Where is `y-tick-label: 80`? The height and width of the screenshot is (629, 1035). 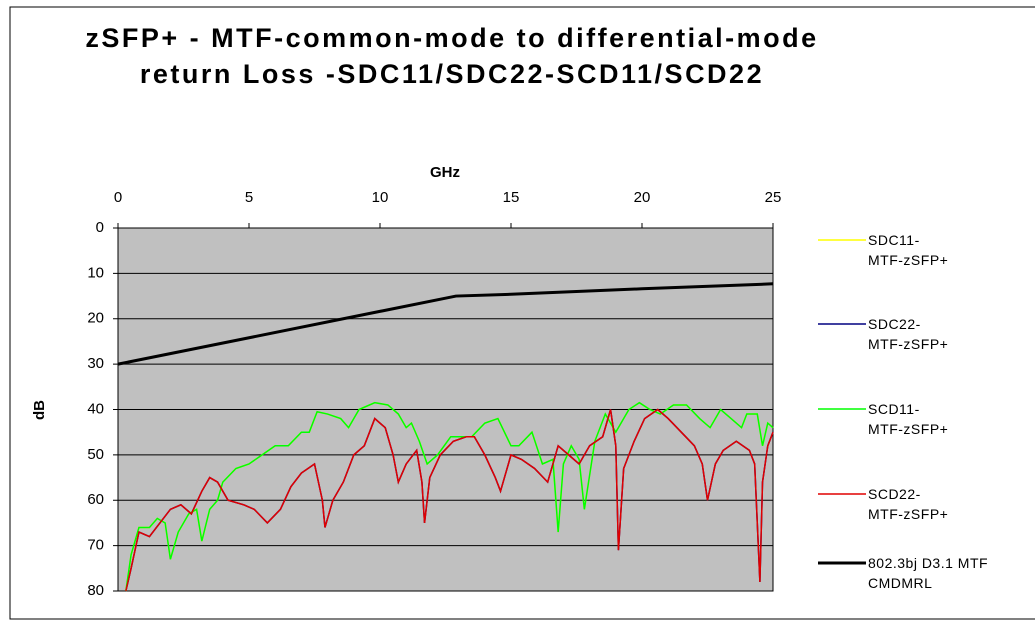
y-tick-label: 80 is located at coordinates (95, 590).